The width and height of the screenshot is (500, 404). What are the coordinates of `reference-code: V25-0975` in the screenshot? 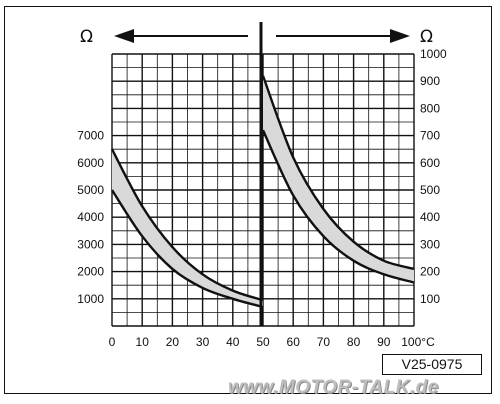 It's located at (432, 364).